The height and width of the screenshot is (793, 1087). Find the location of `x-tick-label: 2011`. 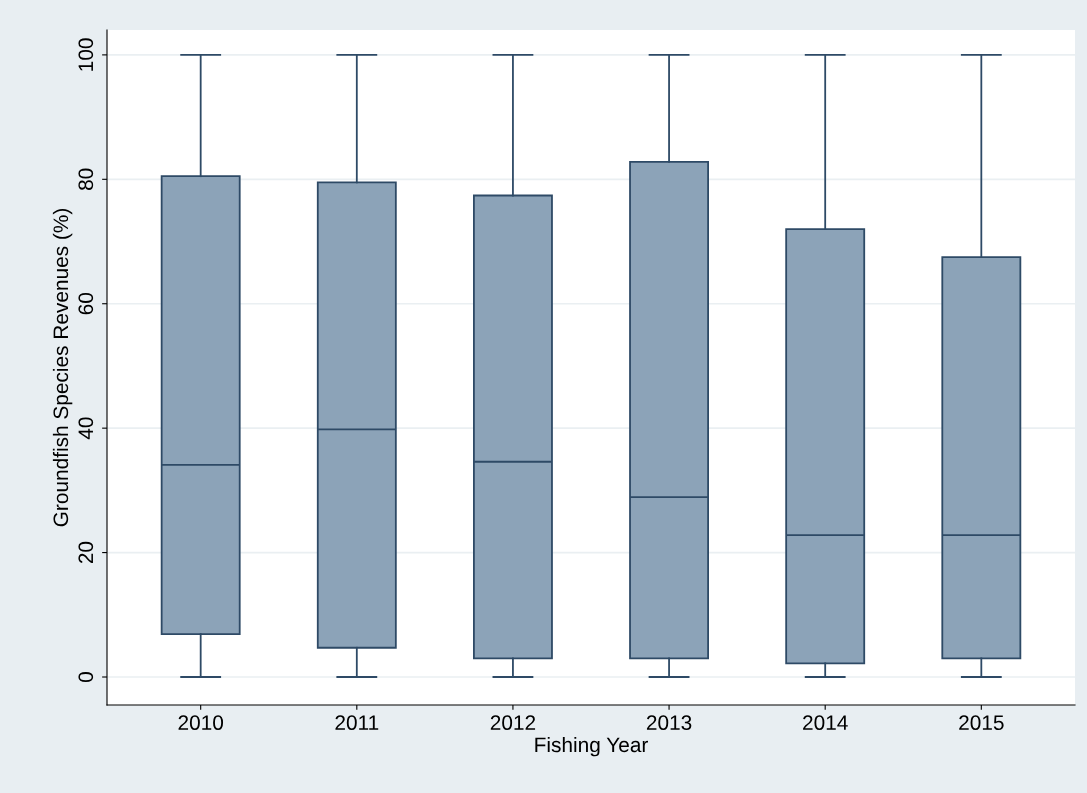

x-tick-label: 2011 is located at coordinates (357, 723).